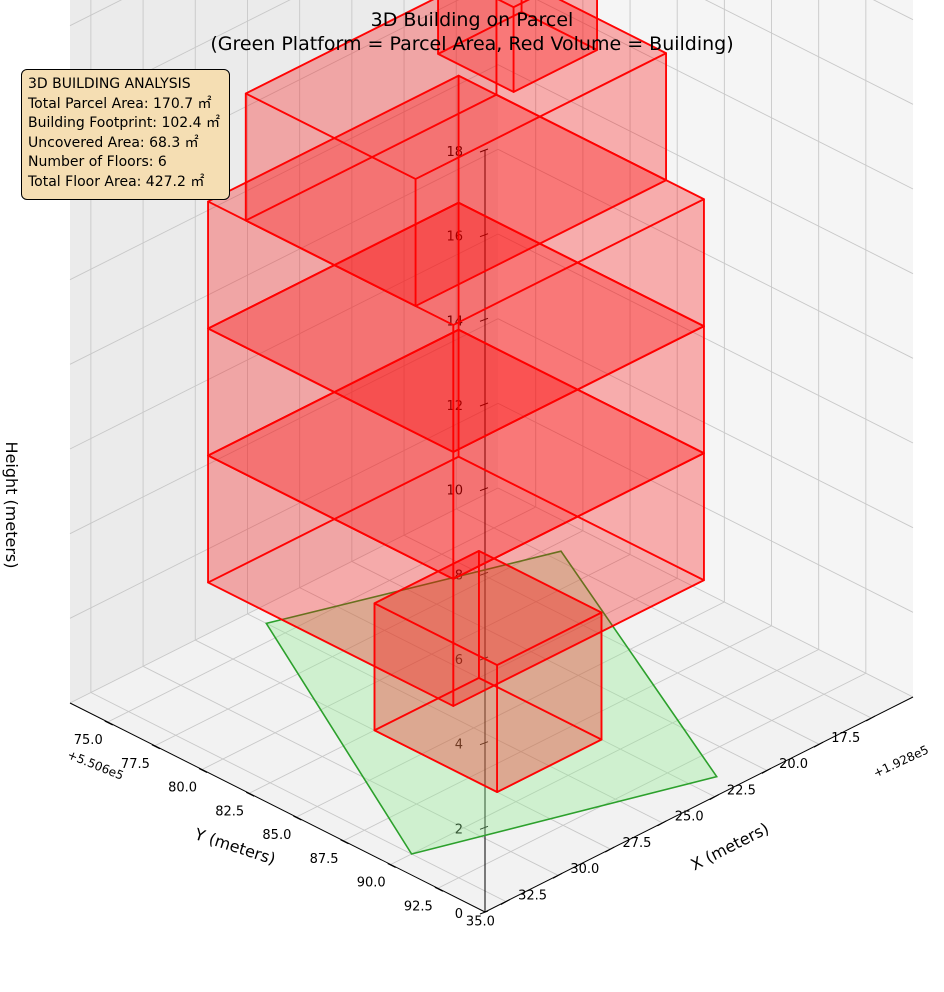  Describe the element at coordinates (182, 788) in the screenshot. I see `y-tick-label: 80.0` at that location.